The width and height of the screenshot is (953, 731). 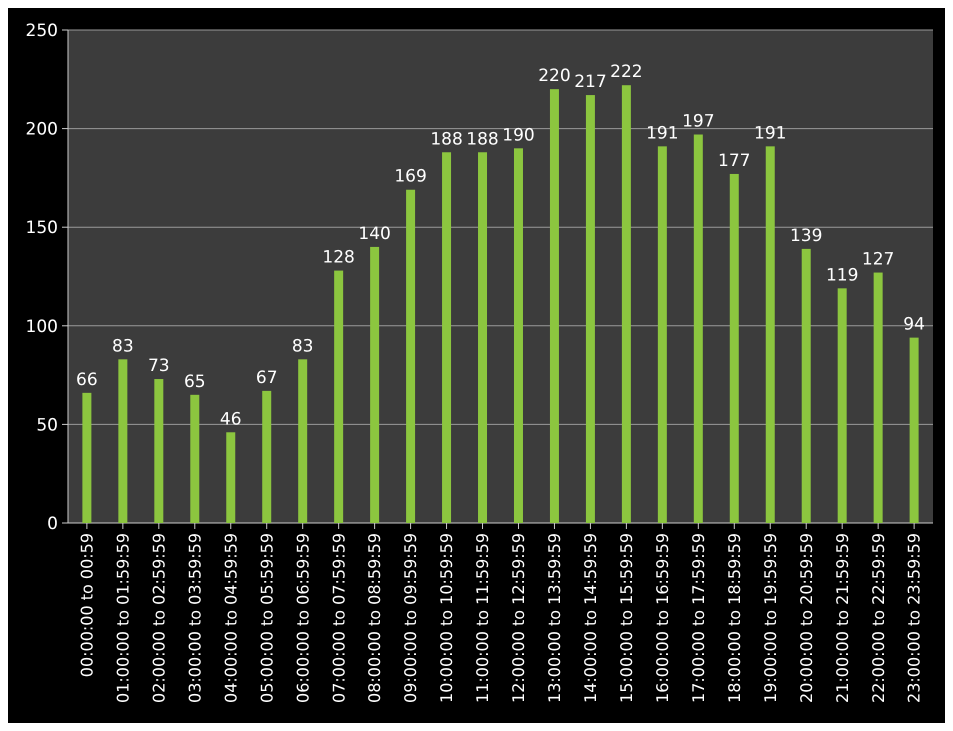 I want to click on data-label: 217, so click(x=590, y=82).